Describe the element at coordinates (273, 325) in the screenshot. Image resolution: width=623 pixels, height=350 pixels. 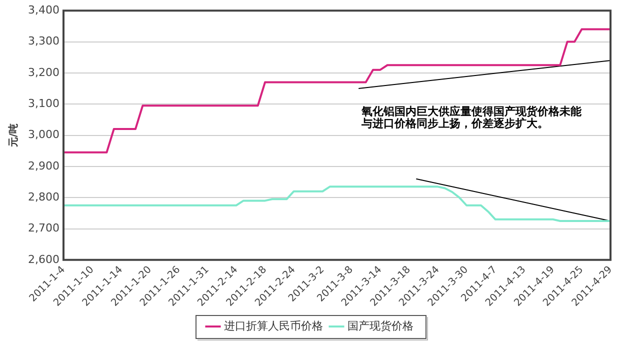
I see `legend-label: 进口折算人民币价格` at that location.